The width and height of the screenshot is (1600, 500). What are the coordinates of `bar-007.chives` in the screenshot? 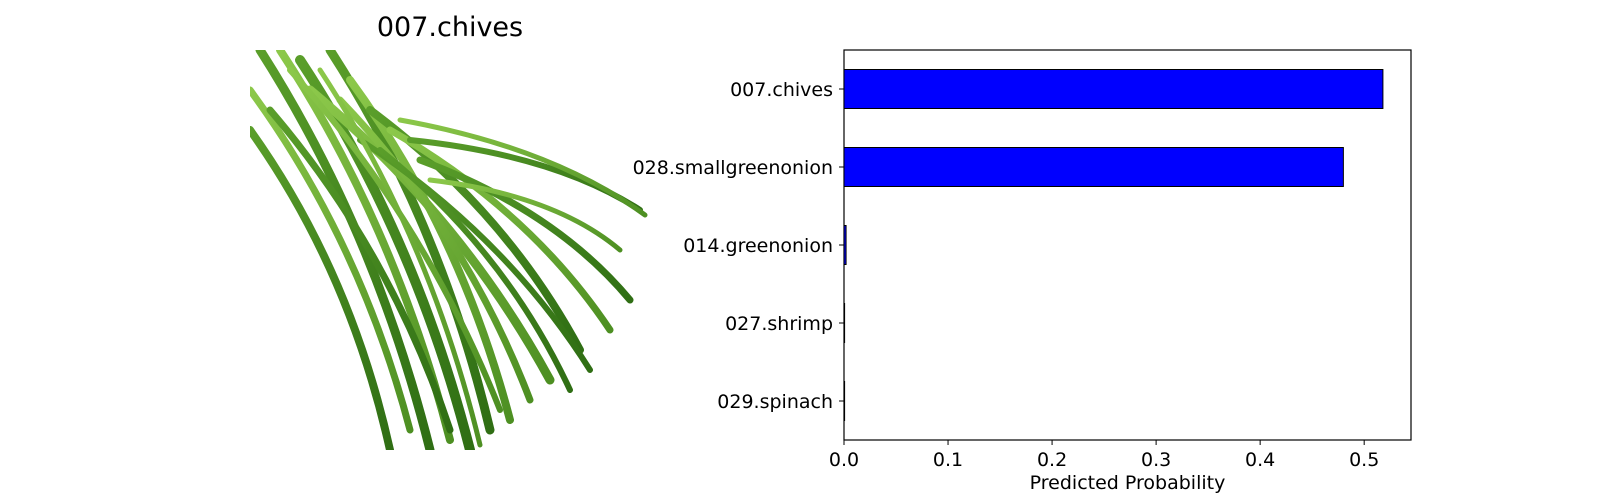 It's located at (1113, 89).